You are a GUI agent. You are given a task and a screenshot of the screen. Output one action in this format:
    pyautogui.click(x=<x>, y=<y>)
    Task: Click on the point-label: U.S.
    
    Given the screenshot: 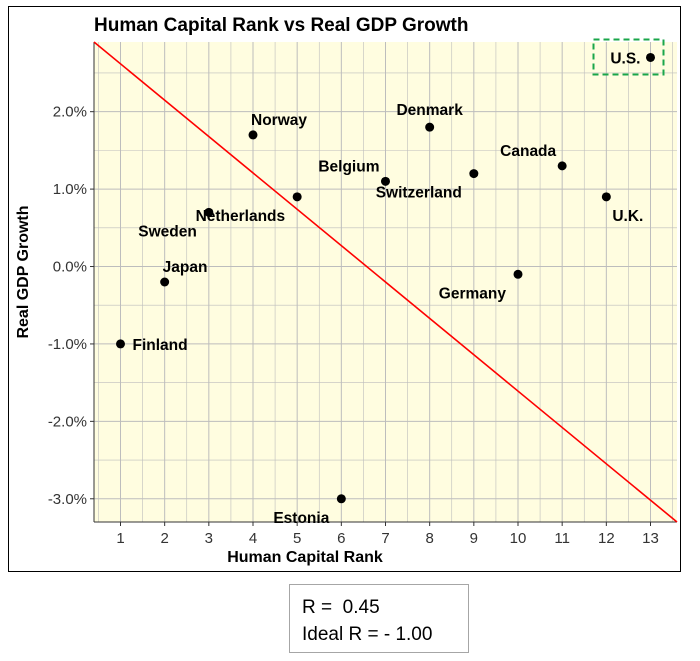 What is the action you would take?
    pyautogui.click(x=625, y=58)
    